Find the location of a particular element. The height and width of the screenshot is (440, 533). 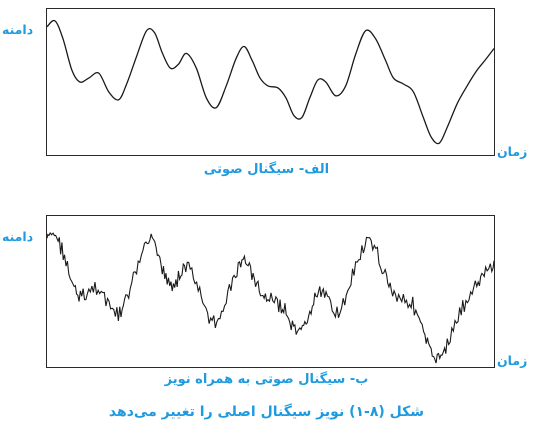

amplitude-label-a: دامنه is located at coordinates (18, 29).